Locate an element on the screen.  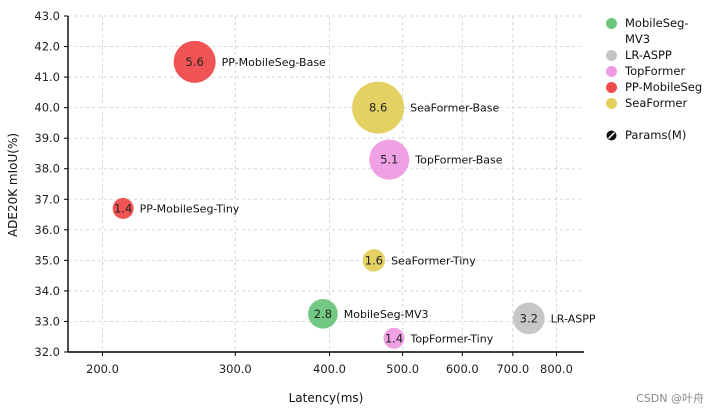
y-axis-title: ADE20K mIoU(%) is located at coordinates (13, 185).